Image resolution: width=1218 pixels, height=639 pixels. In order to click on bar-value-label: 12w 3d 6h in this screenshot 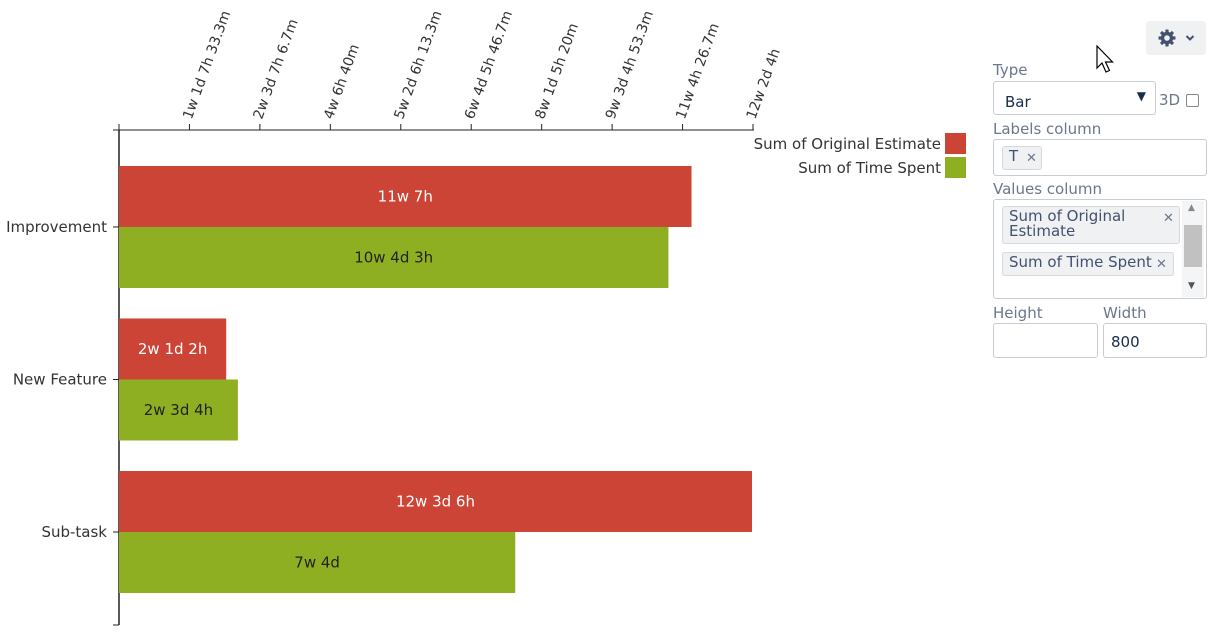, I will do `click(435, 502)`.